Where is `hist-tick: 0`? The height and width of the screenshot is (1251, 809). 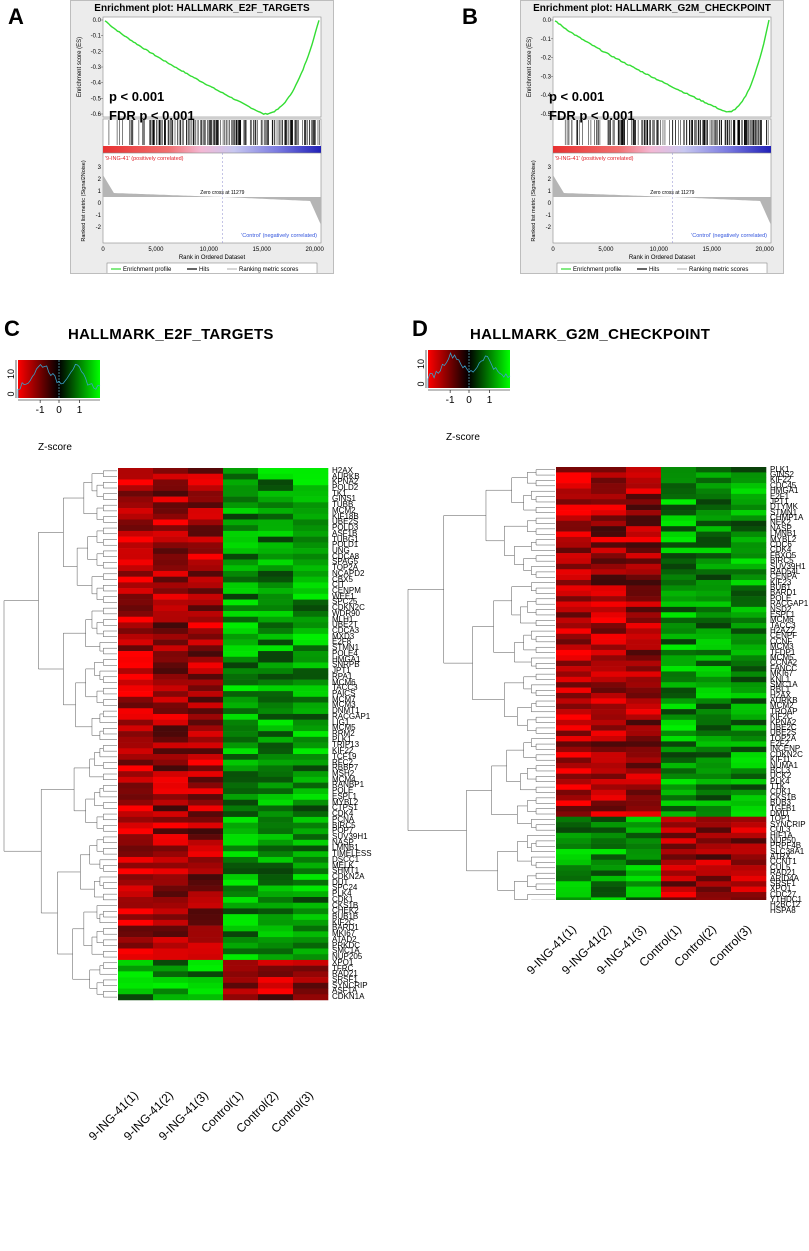 hist-tick: 0 is located at coordinates (421, 383).